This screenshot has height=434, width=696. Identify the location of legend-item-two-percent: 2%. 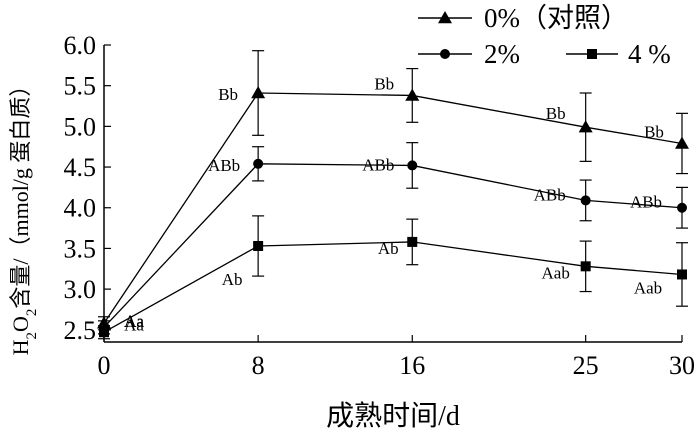
(469, 54).